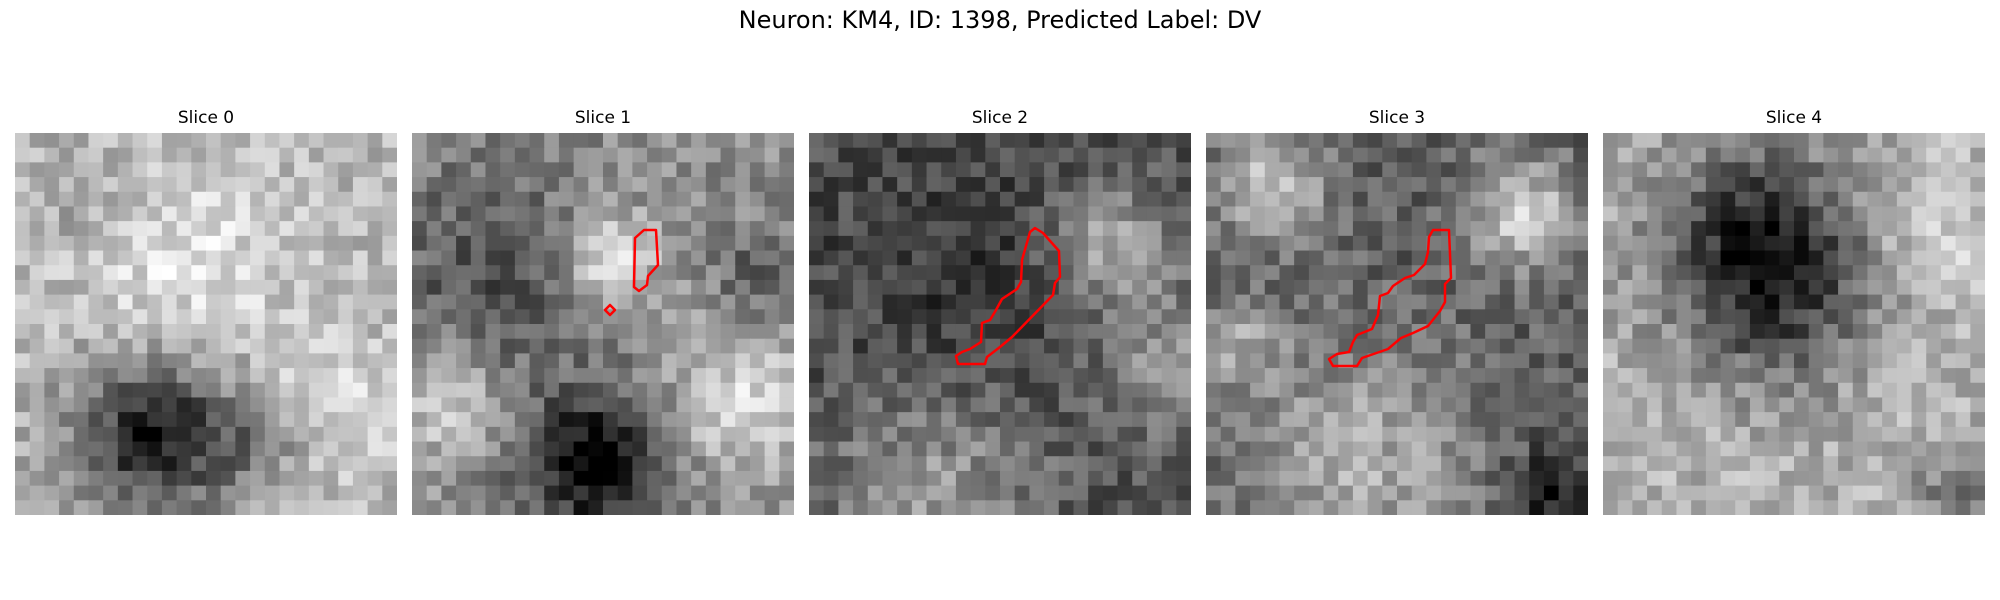 Image resolution: width=2000 pixels, height=600 pixels. Describe the element at coordinates (1000, 118) in the screenshot. I see `panel-title: Slice 2` at that location.